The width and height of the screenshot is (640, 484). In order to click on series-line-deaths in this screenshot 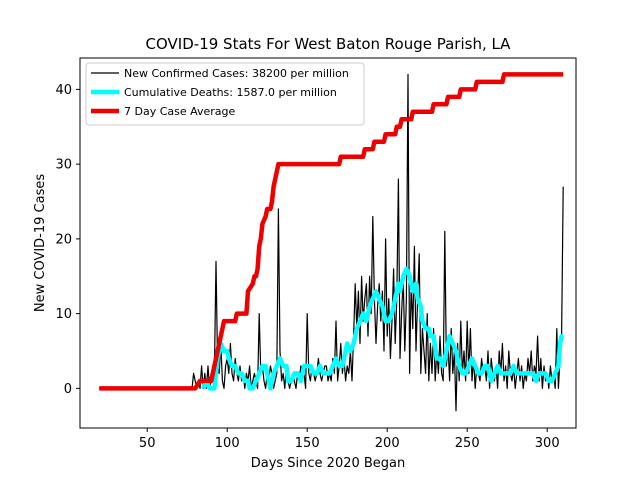, I will do `click(382, 328)`.